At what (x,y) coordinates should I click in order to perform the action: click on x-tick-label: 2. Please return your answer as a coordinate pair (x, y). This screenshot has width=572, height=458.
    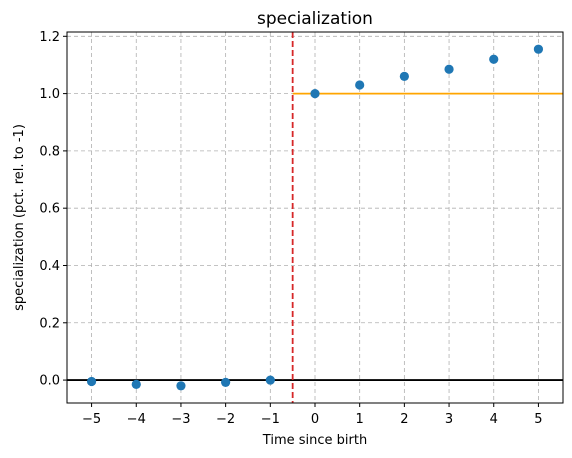
    Looking at the image, I should click on (404, 419).